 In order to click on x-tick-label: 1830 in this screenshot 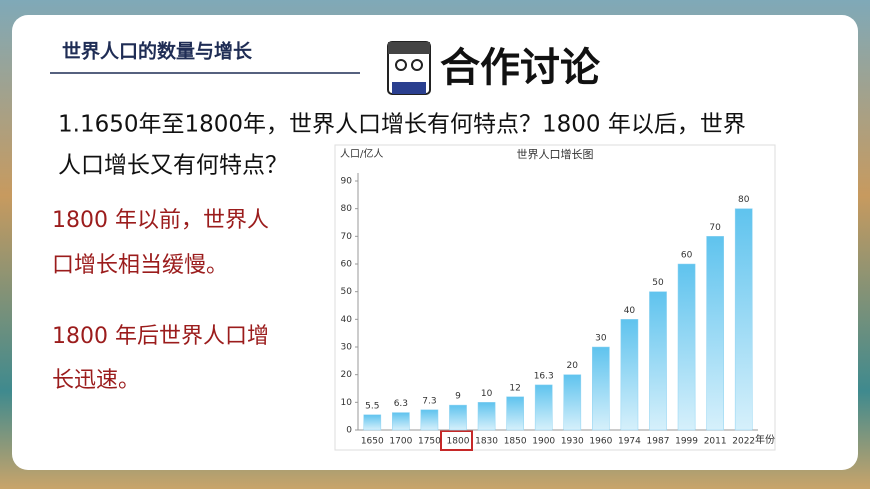, I will do `click(486, 442)`.